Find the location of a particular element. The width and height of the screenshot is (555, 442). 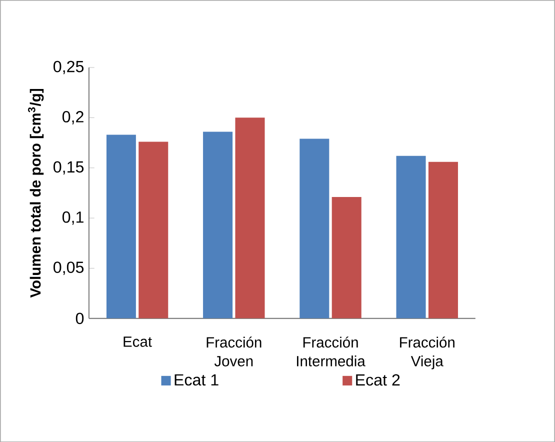

y-tick-label: 0 is located at coordinates (80, 318).